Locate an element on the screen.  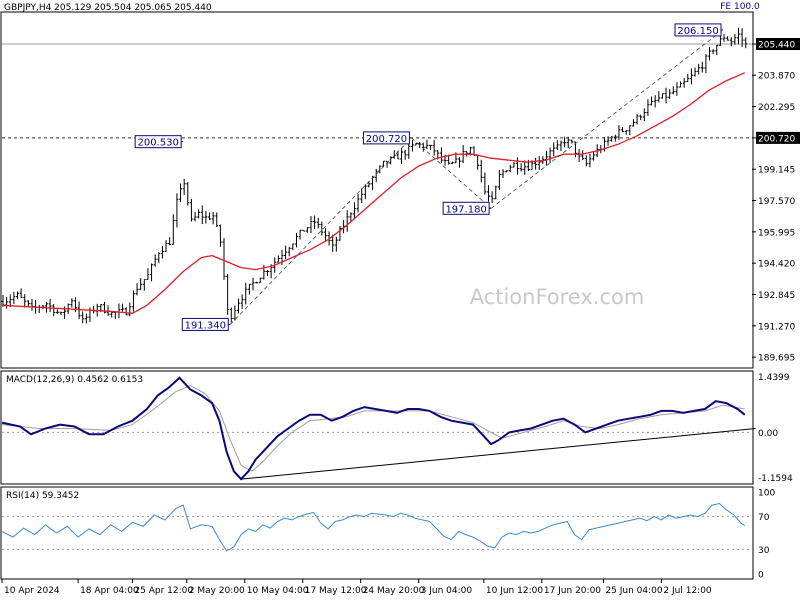
rsi-tick-label: 100 is located at coordinates (766, 494).